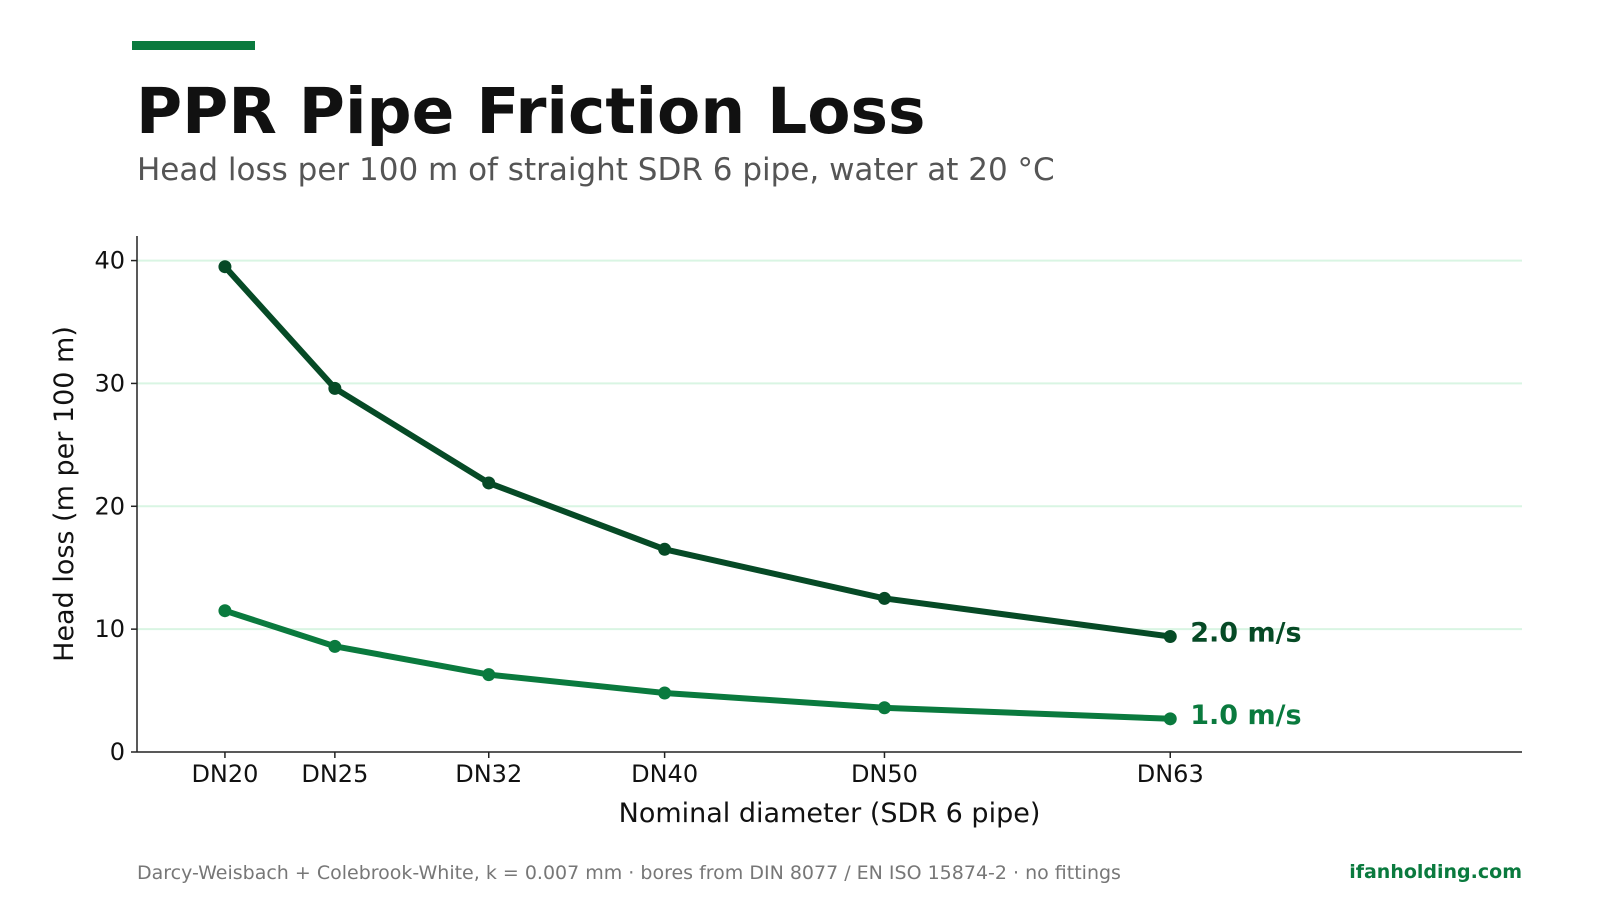 The image size is (1600, 900). What do you see at coordinates (1170, 719) in the screenshot?
I see `data-point-1-0-m-s-DN63` at bounding box center [1170, 719].